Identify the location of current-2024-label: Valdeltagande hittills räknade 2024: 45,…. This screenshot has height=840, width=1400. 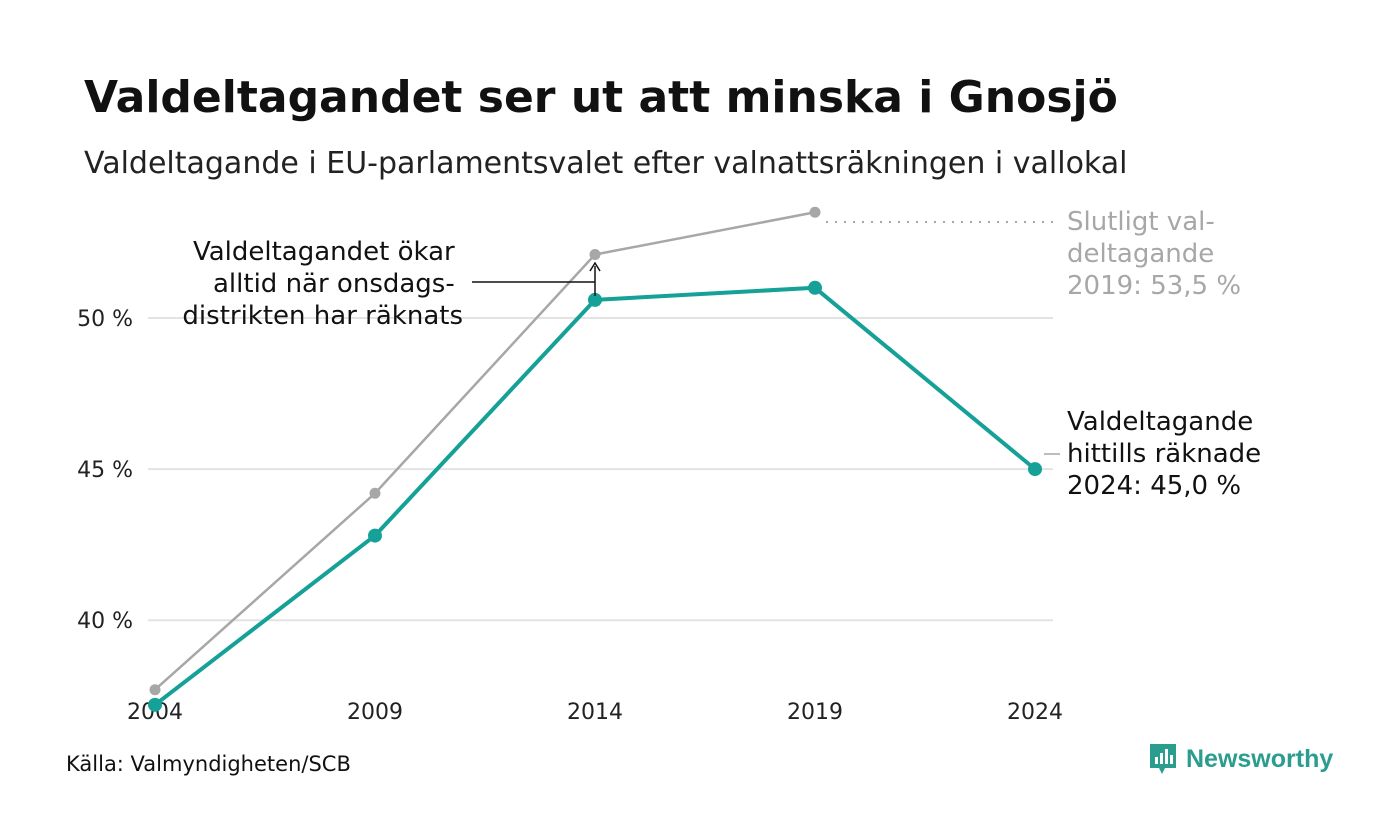
(1168, 454).